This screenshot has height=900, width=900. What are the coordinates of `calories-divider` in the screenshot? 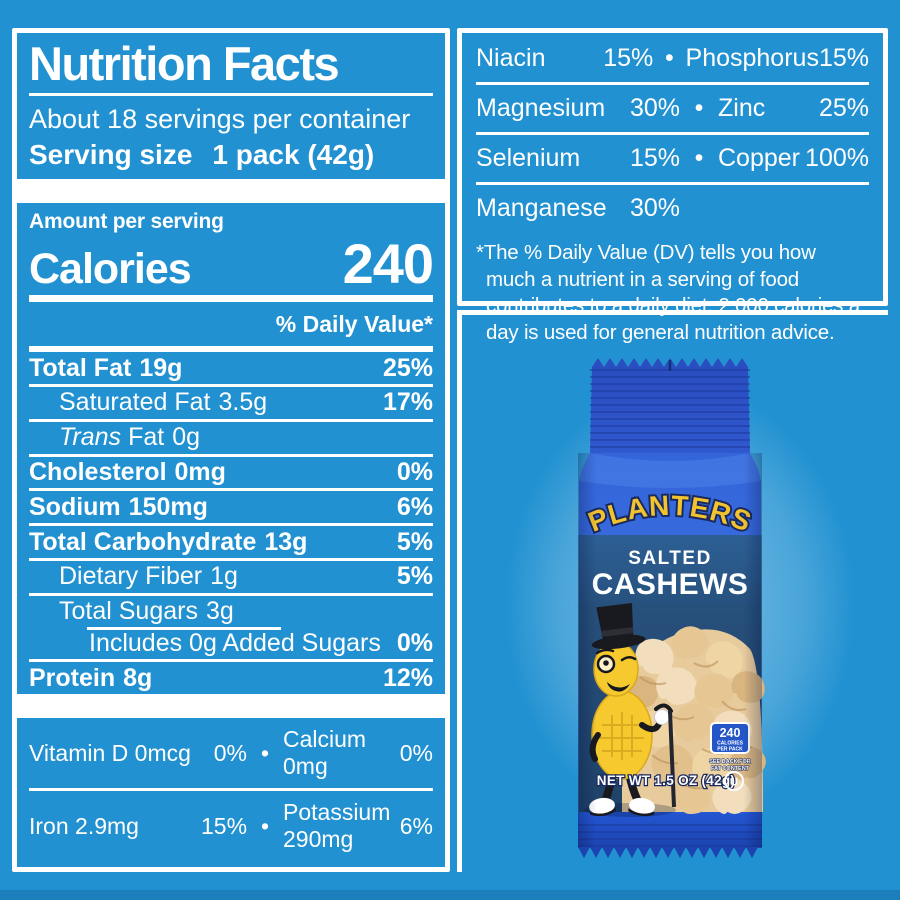 It's located at (231, 299).